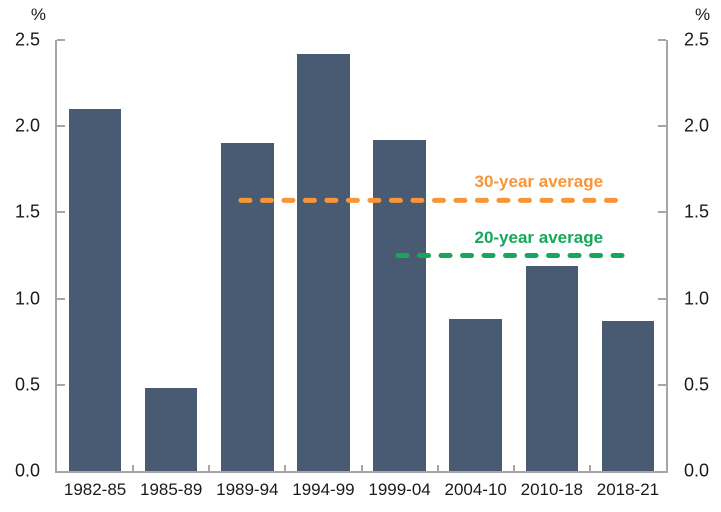 This screenshot has width=721, height=512. What do you see at coordinates (95, 489) in the screenshot?
I see `x-category-label: 1982-85` at bounding box center [95, 489].